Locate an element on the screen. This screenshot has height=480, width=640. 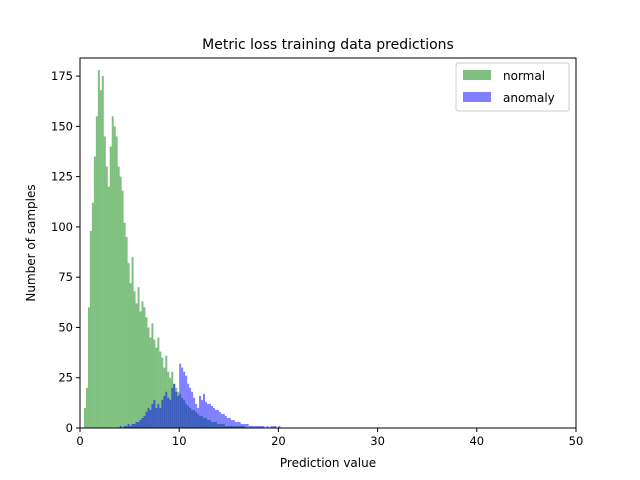
y-tick-label: 50 is located at coordinates (65, 327).